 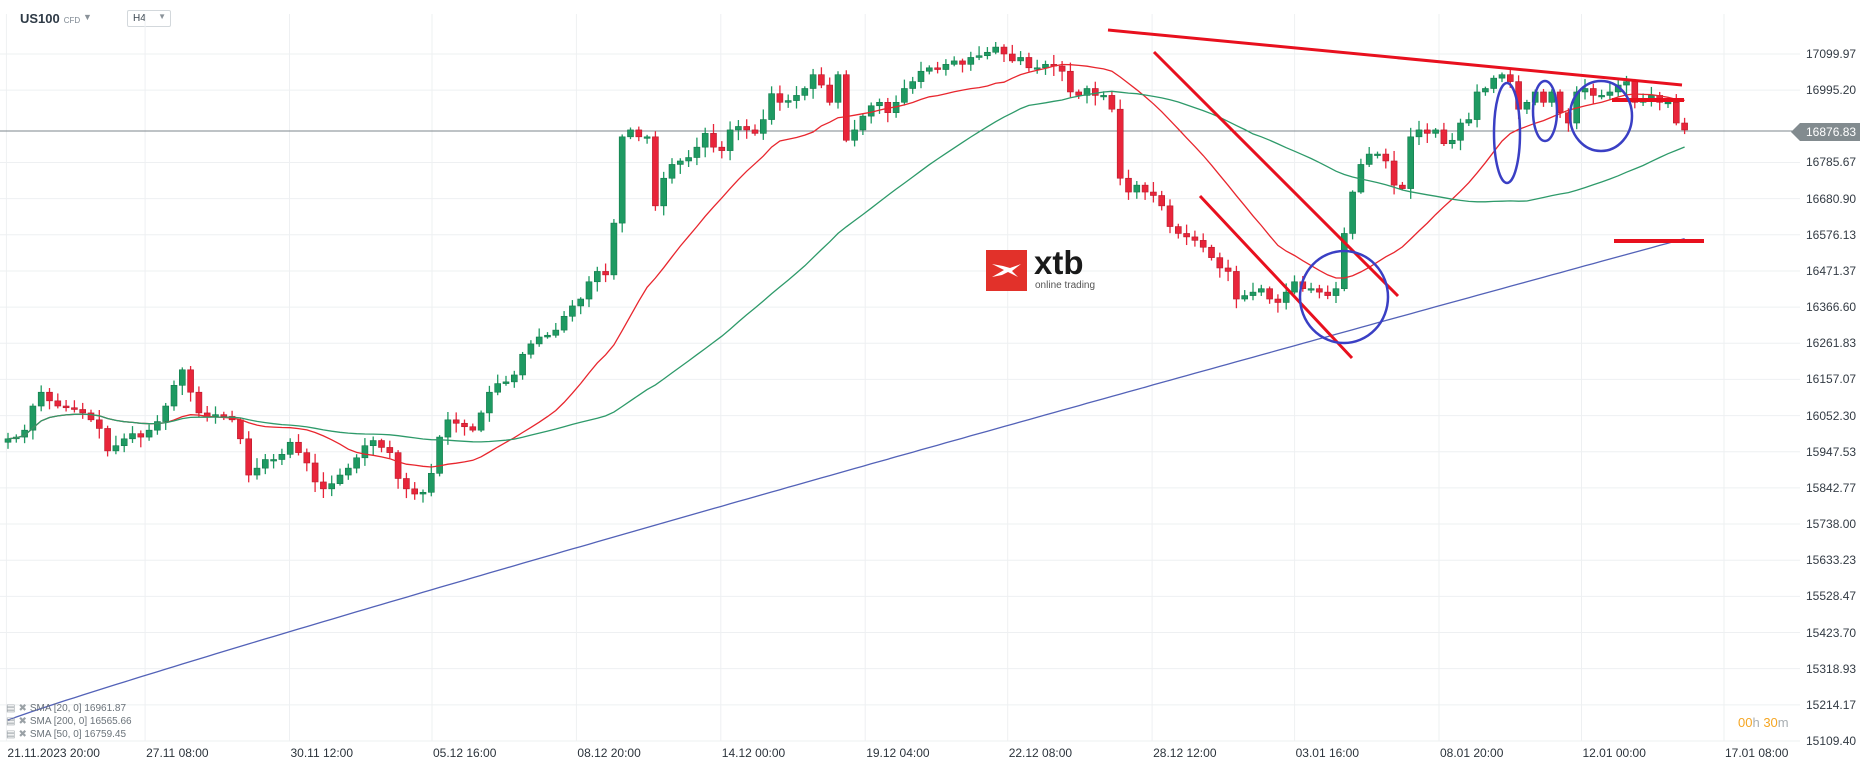 What do you see at coordinates (1831, 198) in the screenshot?
I see `price-tick-label: 16680.90` at bounding box center [1831, 198].